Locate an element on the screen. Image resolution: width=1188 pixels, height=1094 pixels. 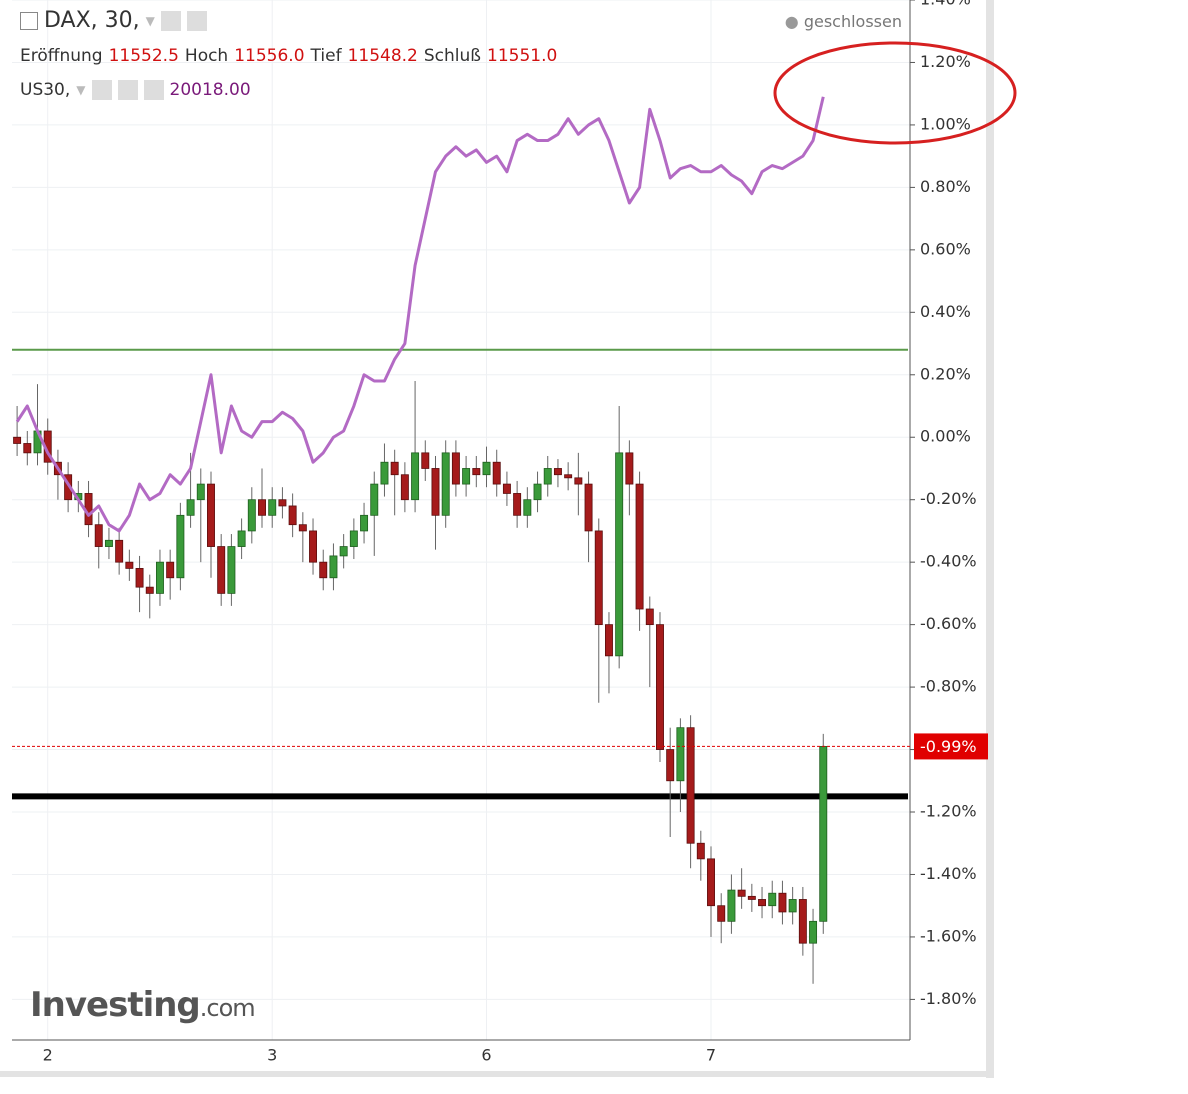
close-icon is located at coordinates (153, 90).